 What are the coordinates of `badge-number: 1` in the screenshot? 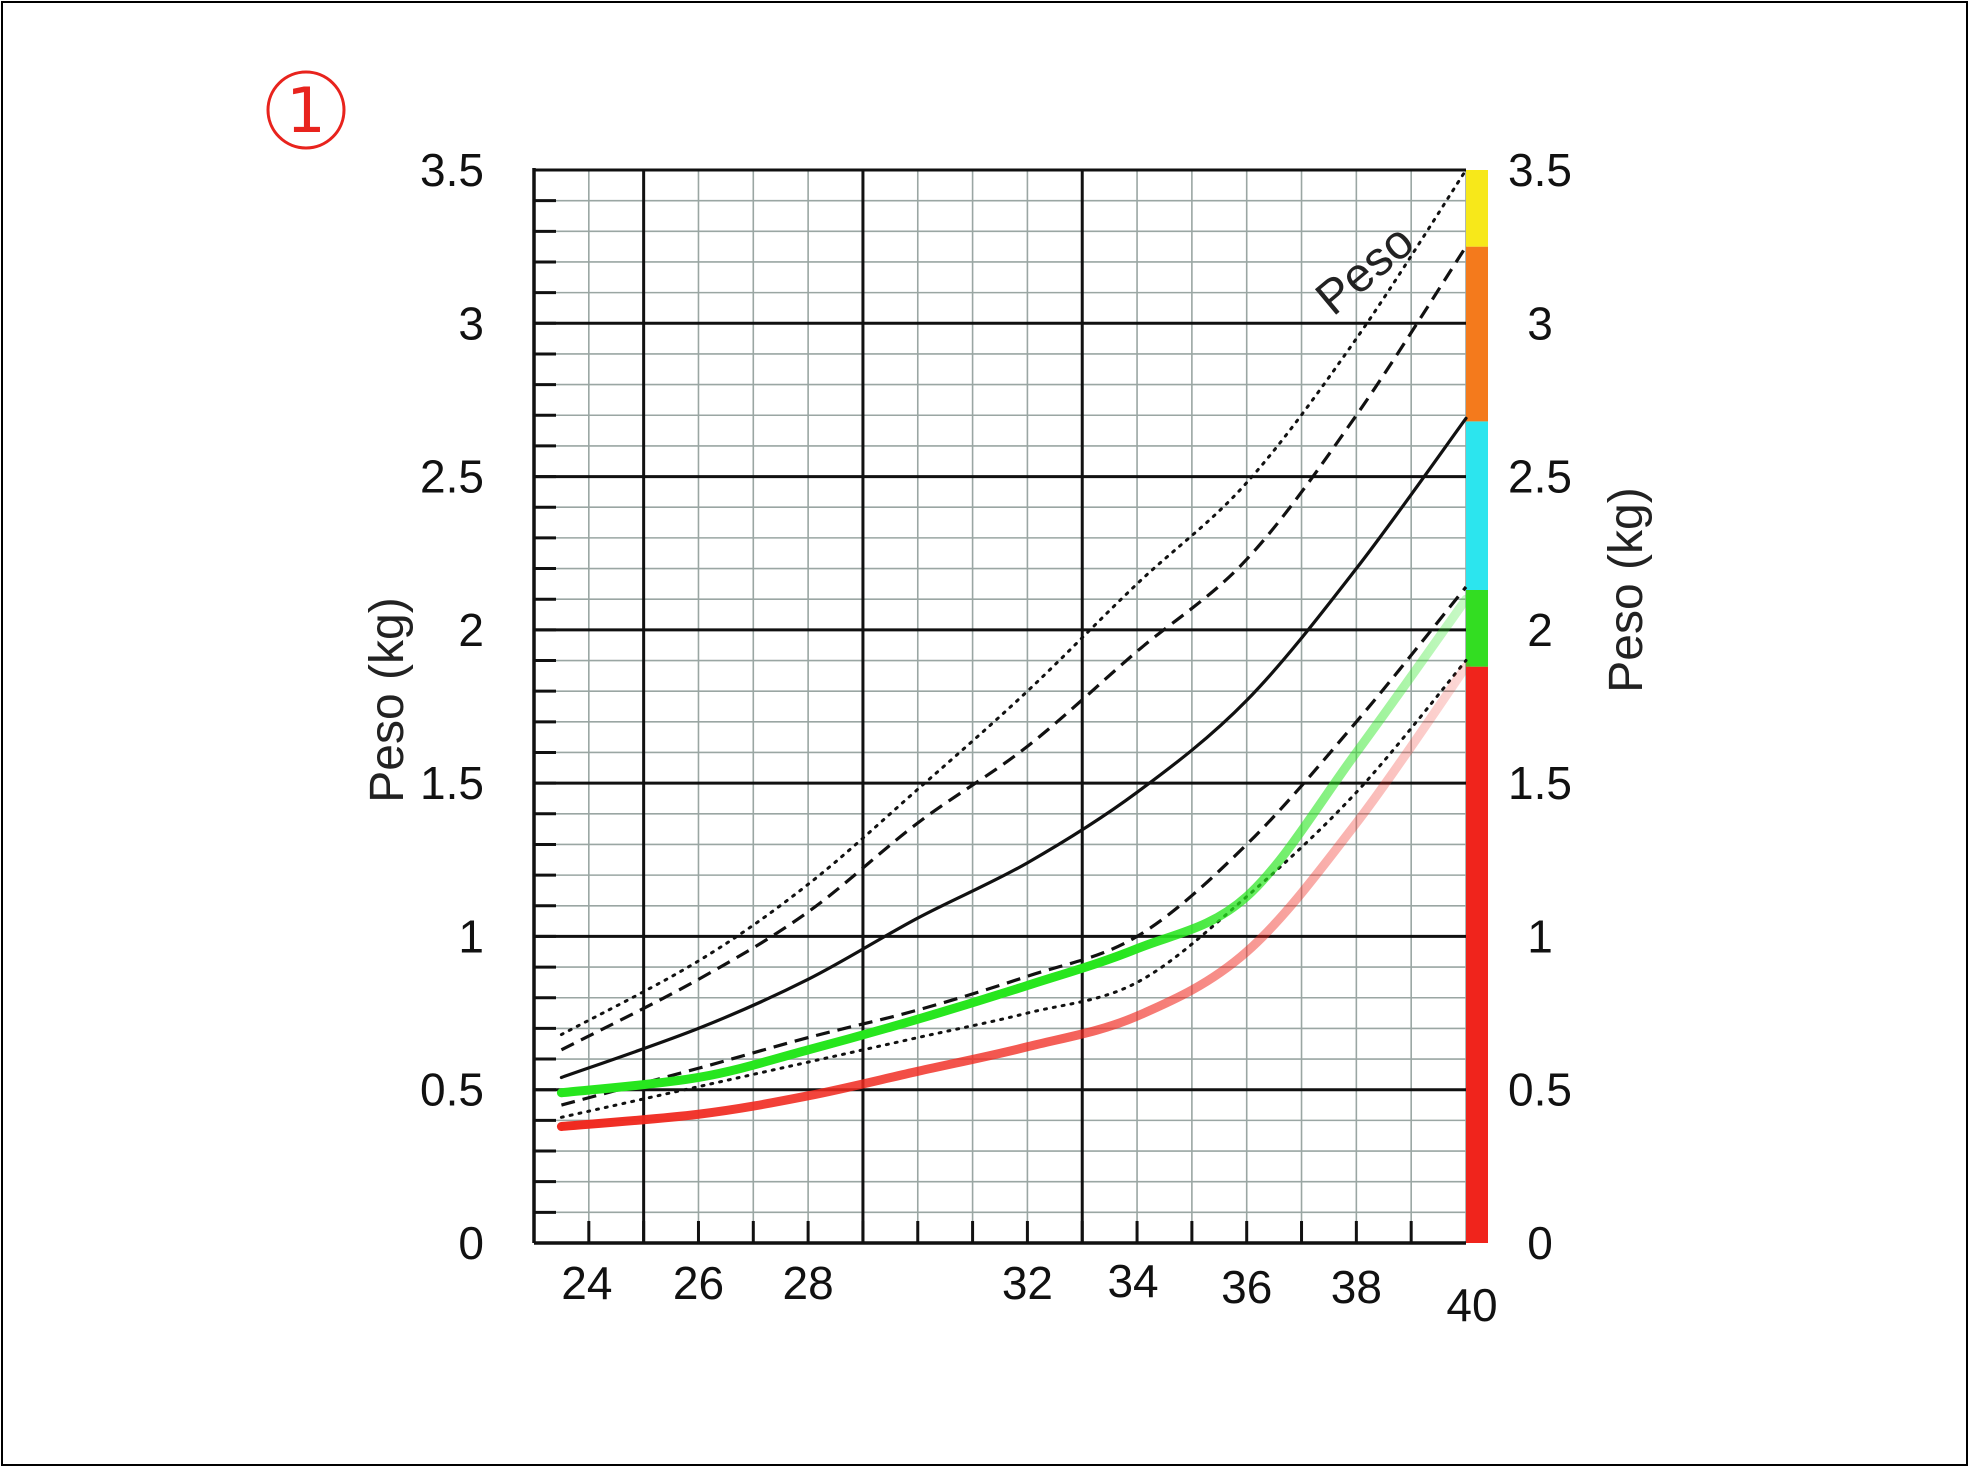 It's located at (305, 110).